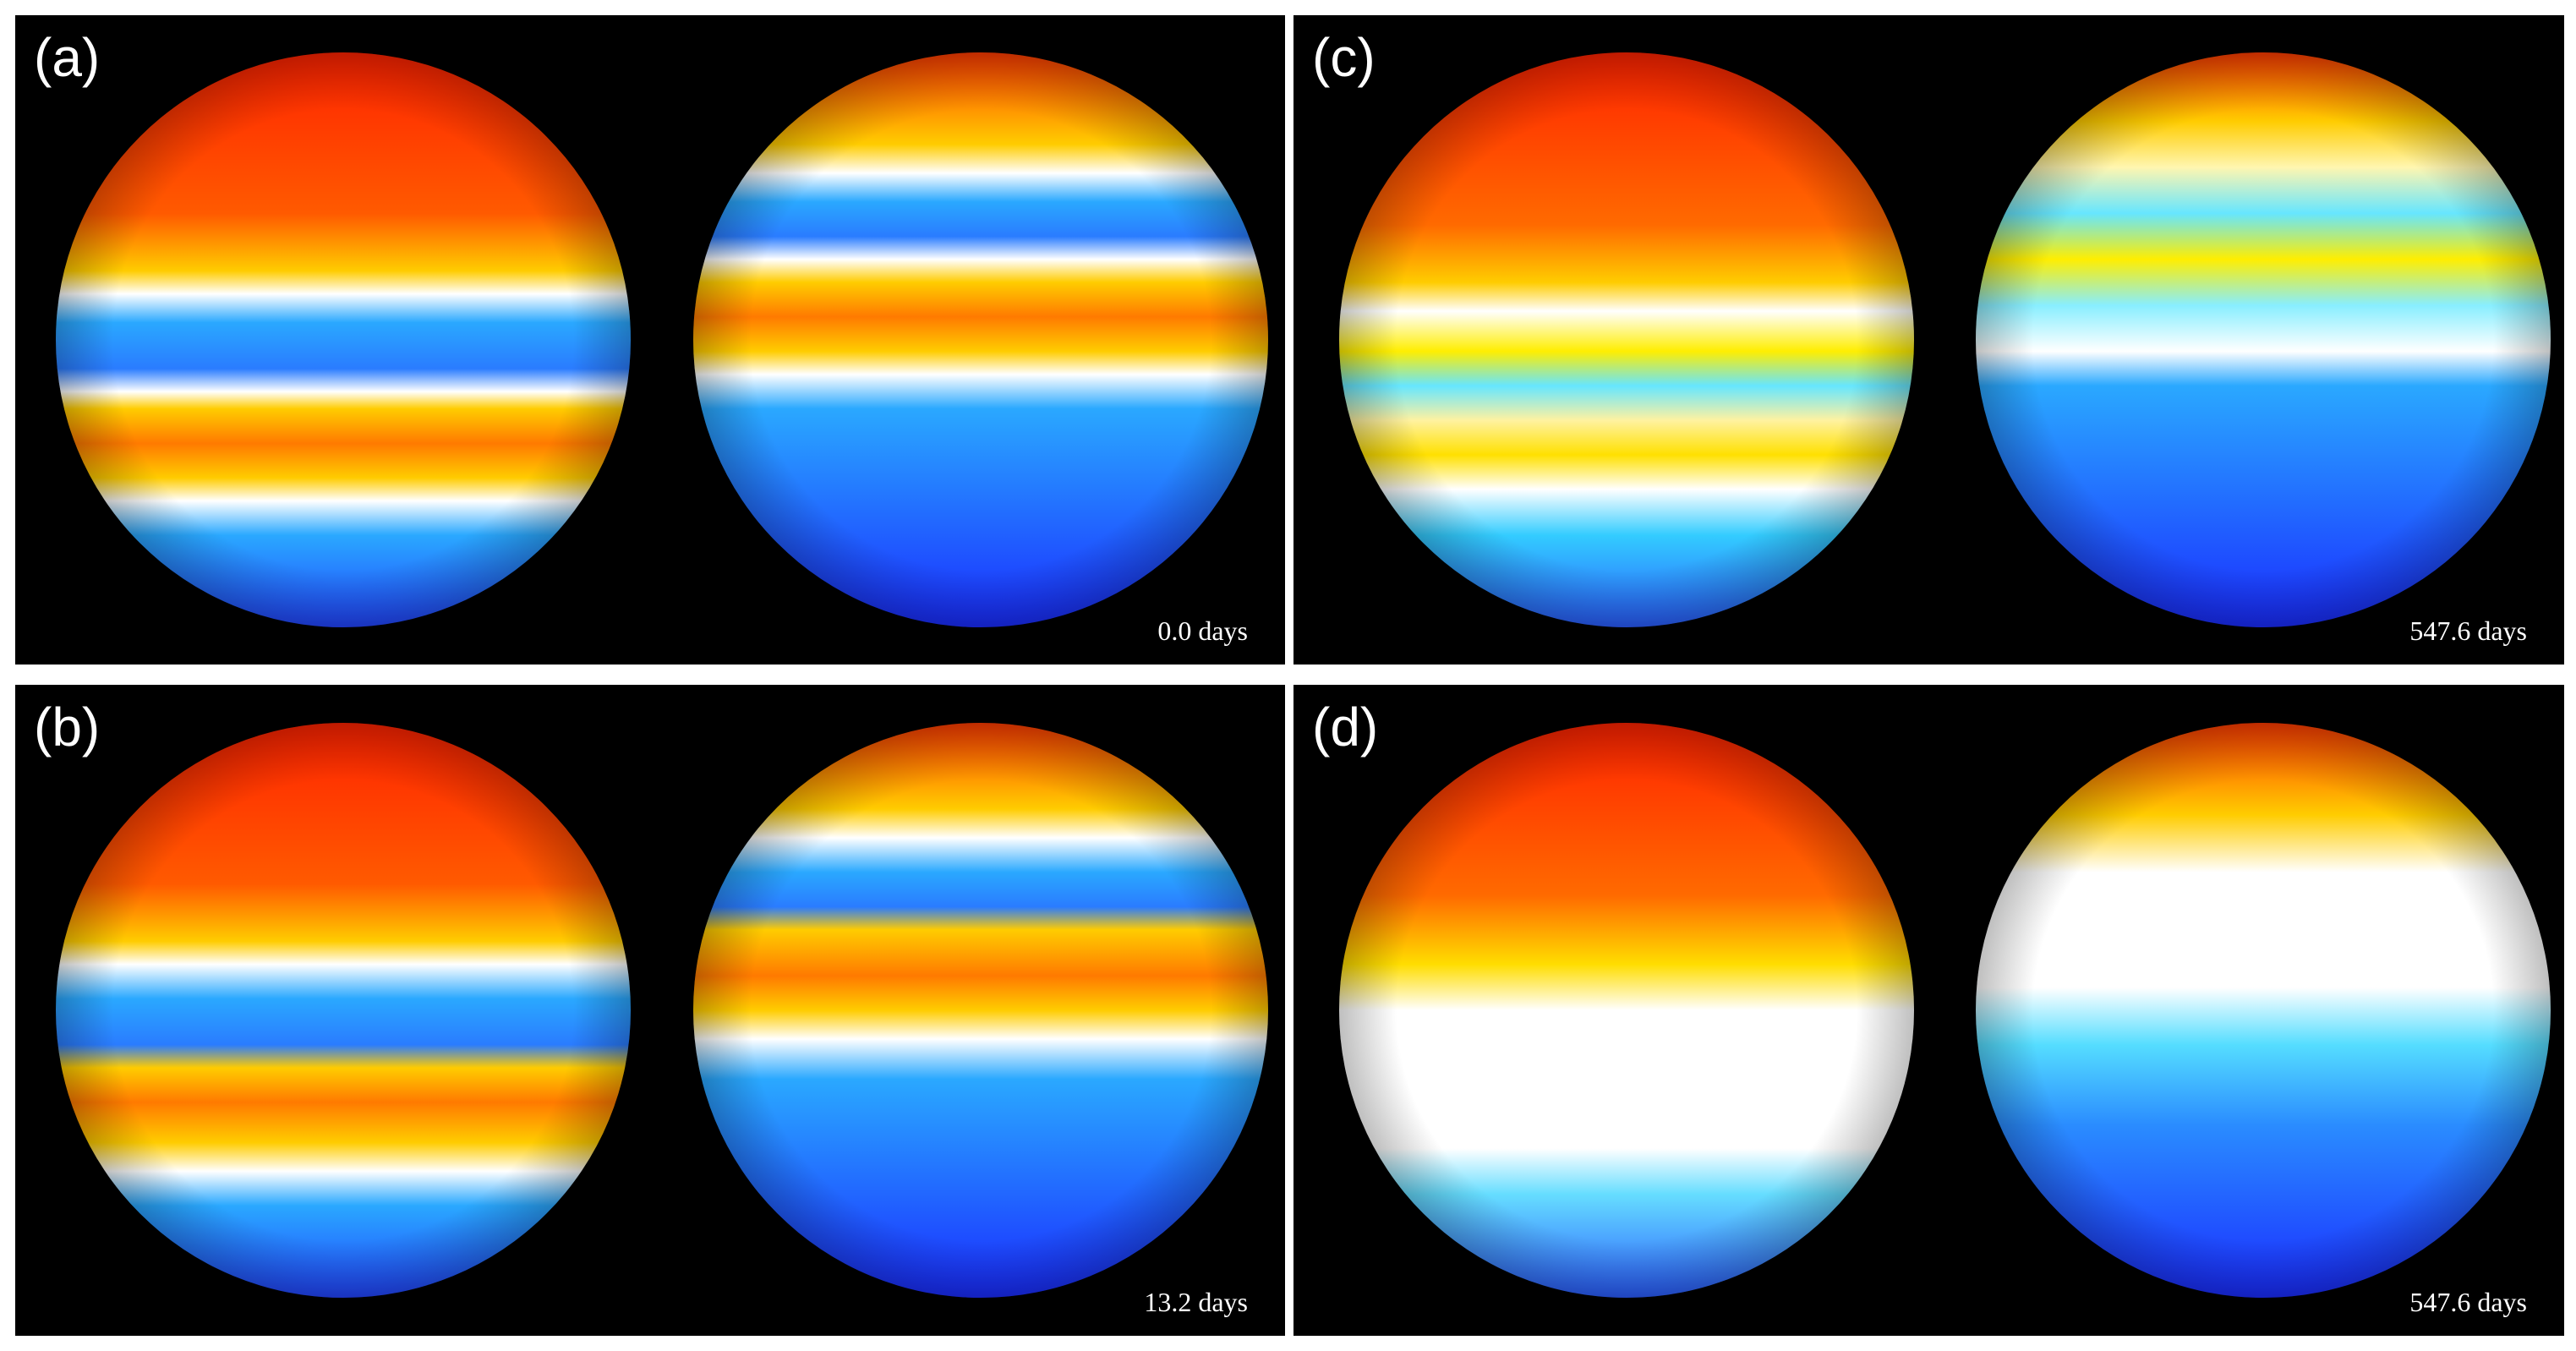  What do you see at coordinates (1344, 57) in the screenshot?
I see `panel-label: (c)` at bounding box center [1344, 57].